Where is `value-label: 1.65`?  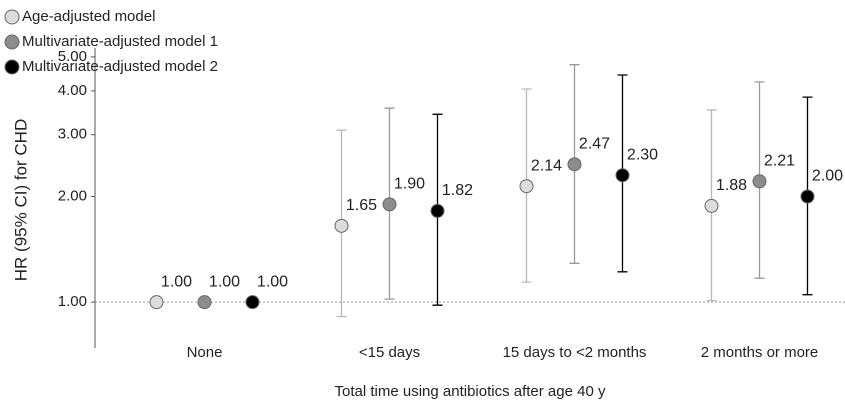
value-label: 1.65 is located at coordinates (361, 205).